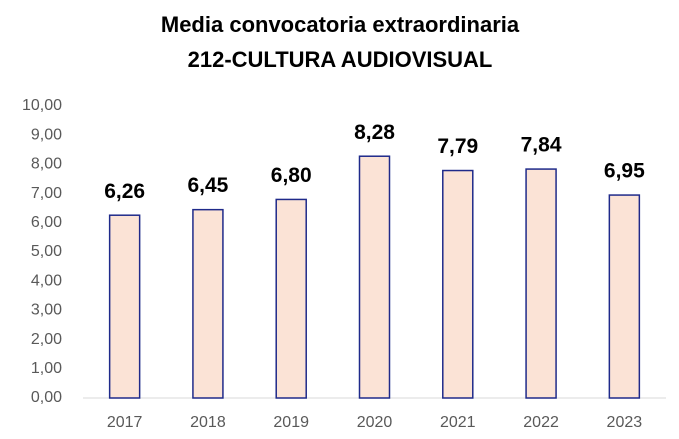  I want to click on y-tick-label: 9,00, so click(46, 134).